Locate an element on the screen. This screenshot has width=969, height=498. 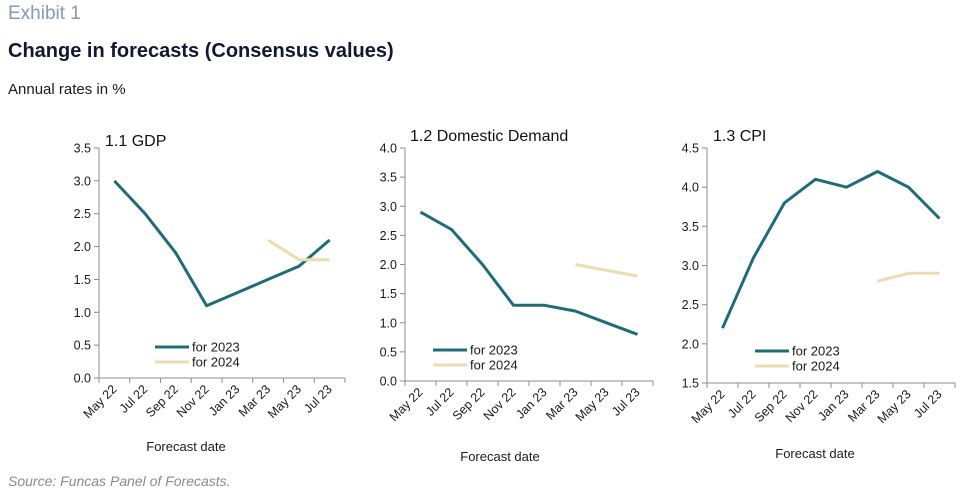
chart-title: 1.3 CPI is located at coordinates (739, 136).